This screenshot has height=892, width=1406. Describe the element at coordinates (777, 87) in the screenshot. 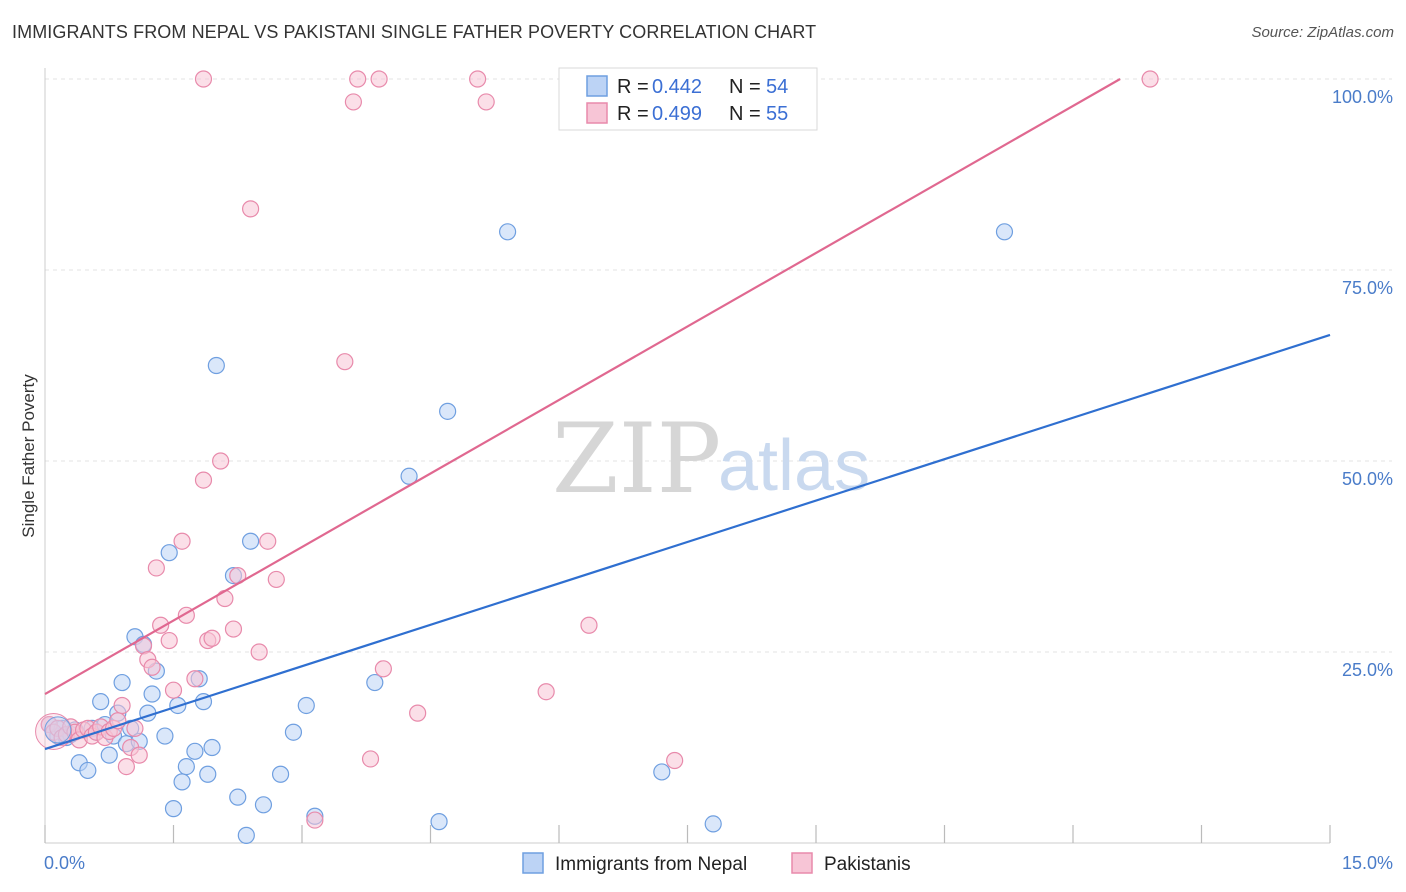

I see `legend-n-value-nepal: 54` at that location.